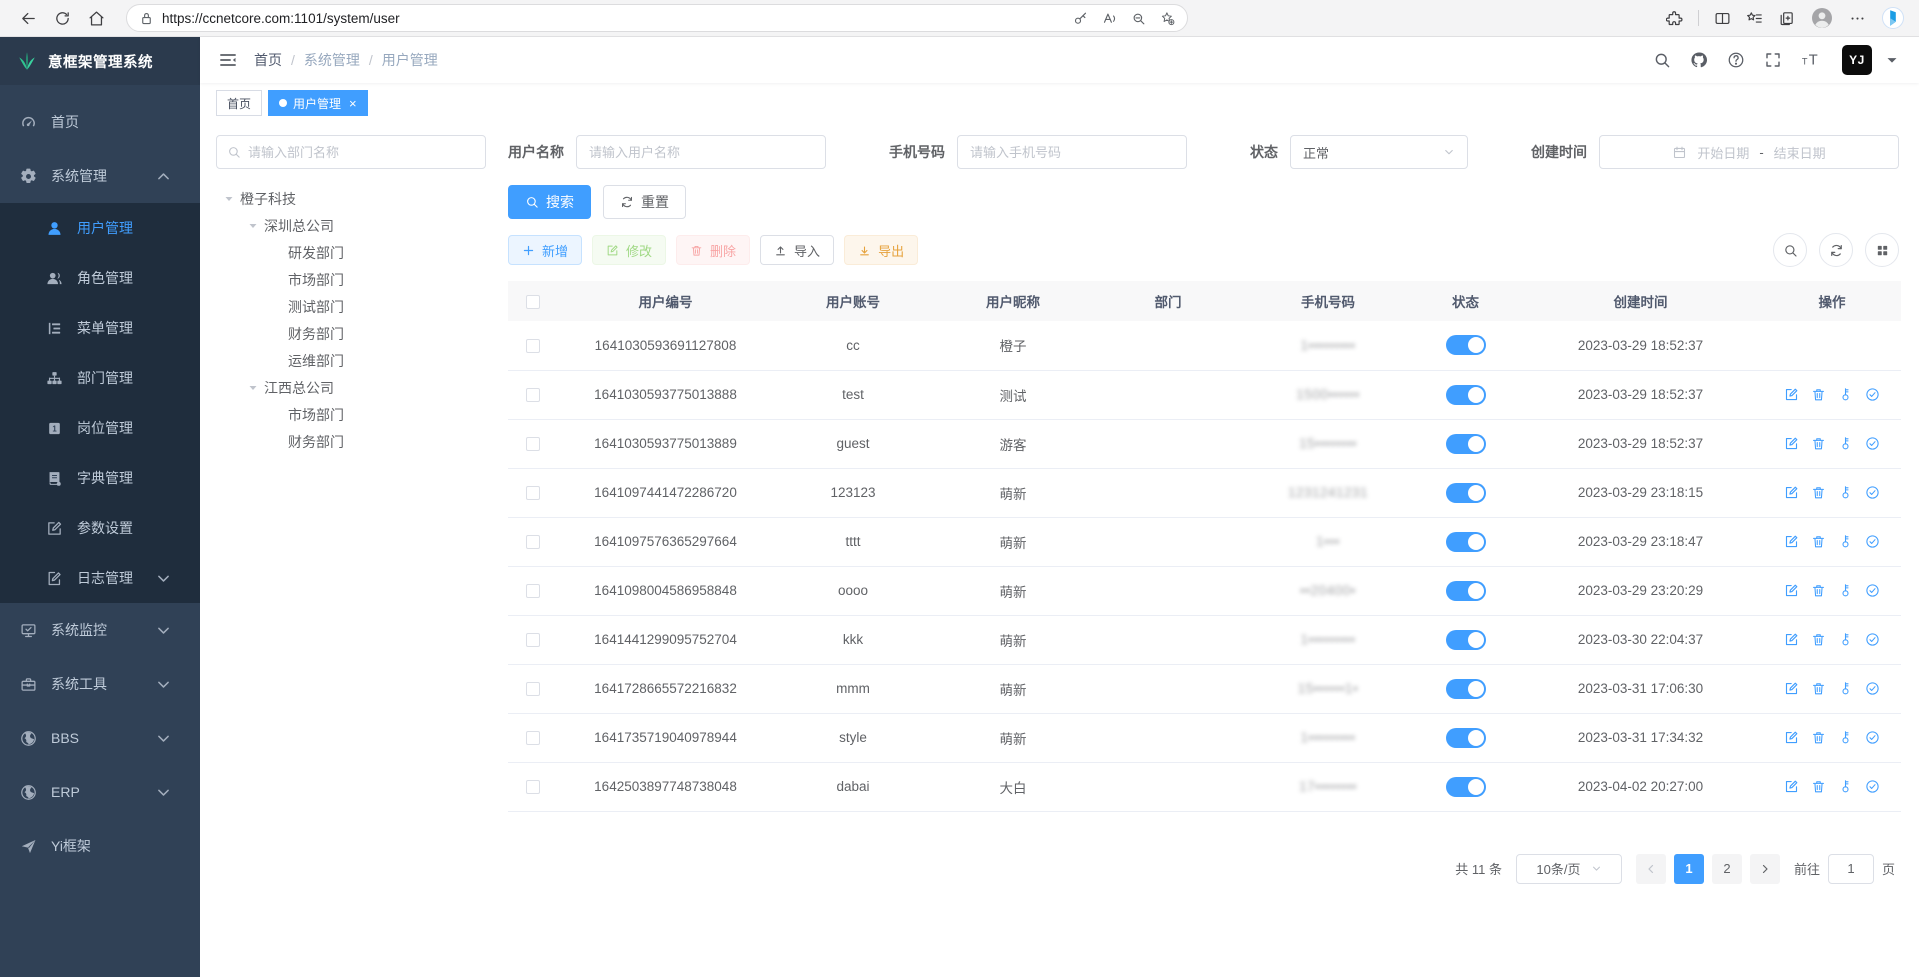 Image resolution: width=1919 pixels, height=977 pixels. What do you see at coordinates (1080, 18) in the screenshot?
I see `password-key-icon` at bounding box center [1080, 18].